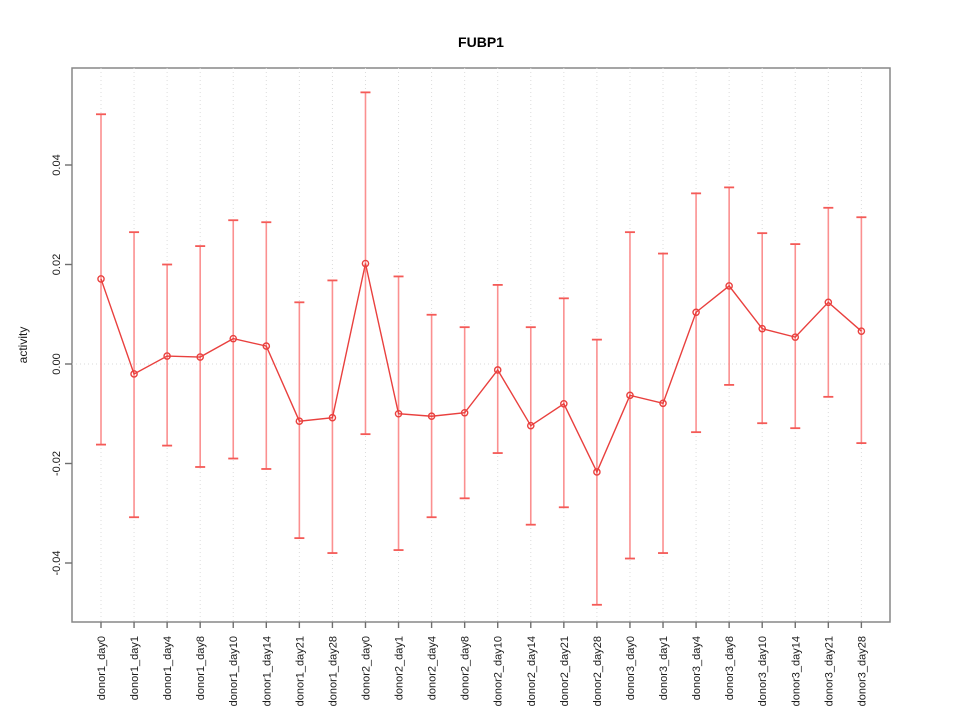  I want to click on x-tick-label: donor3_day21, so click(829, 671).